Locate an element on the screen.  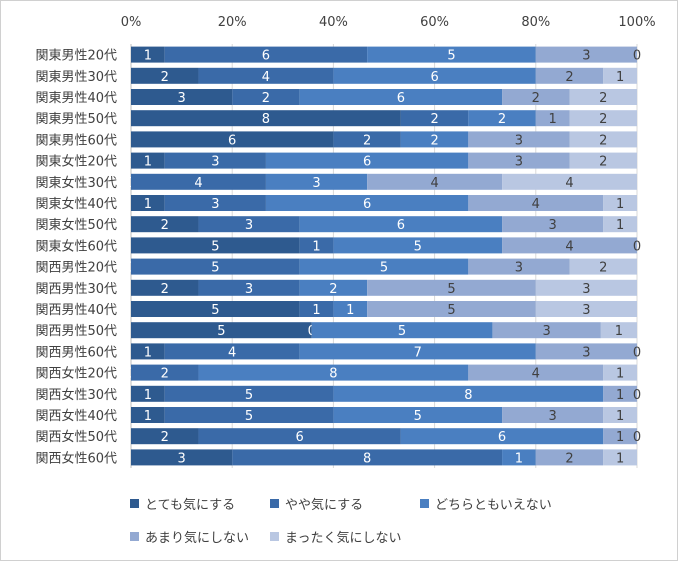
legend-label: あまり気にしない is located at coordinates (197, 538).